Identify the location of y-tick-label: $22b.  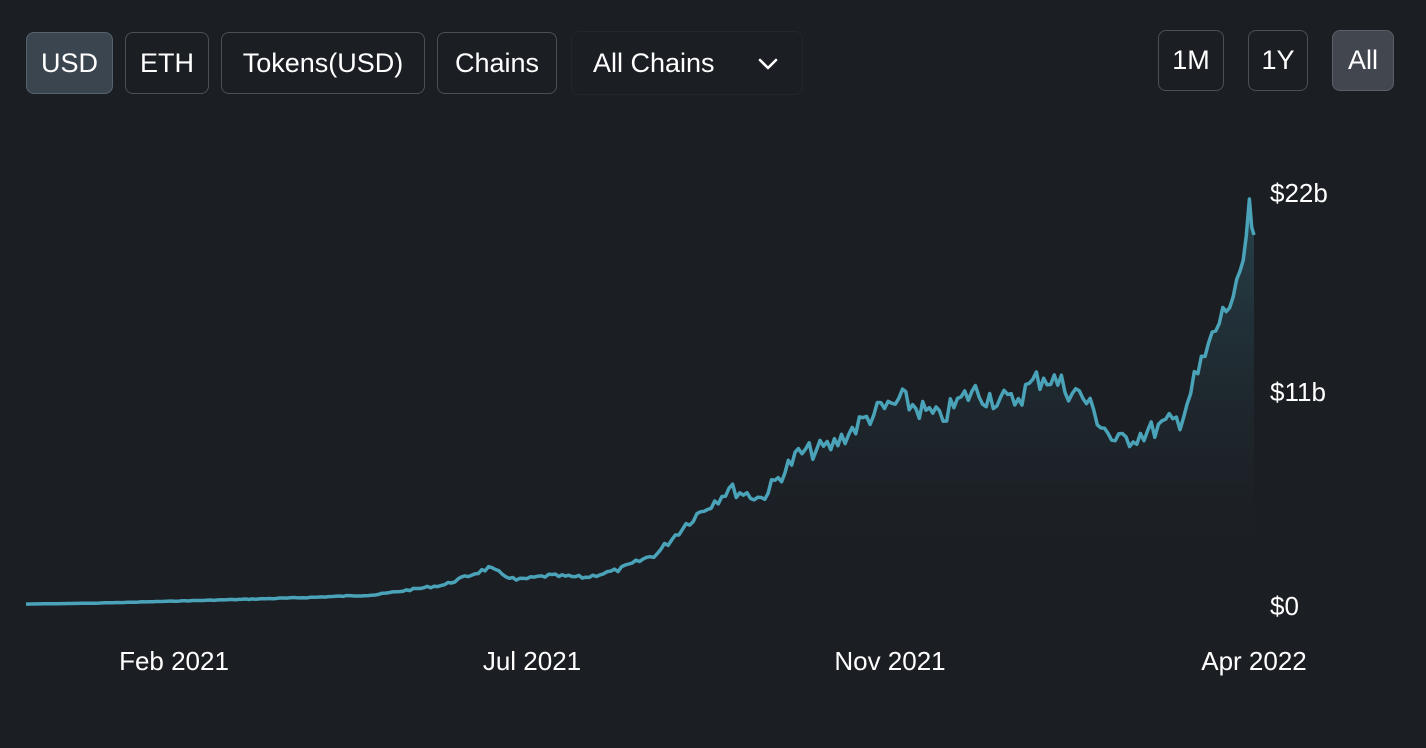
(1299, 193).